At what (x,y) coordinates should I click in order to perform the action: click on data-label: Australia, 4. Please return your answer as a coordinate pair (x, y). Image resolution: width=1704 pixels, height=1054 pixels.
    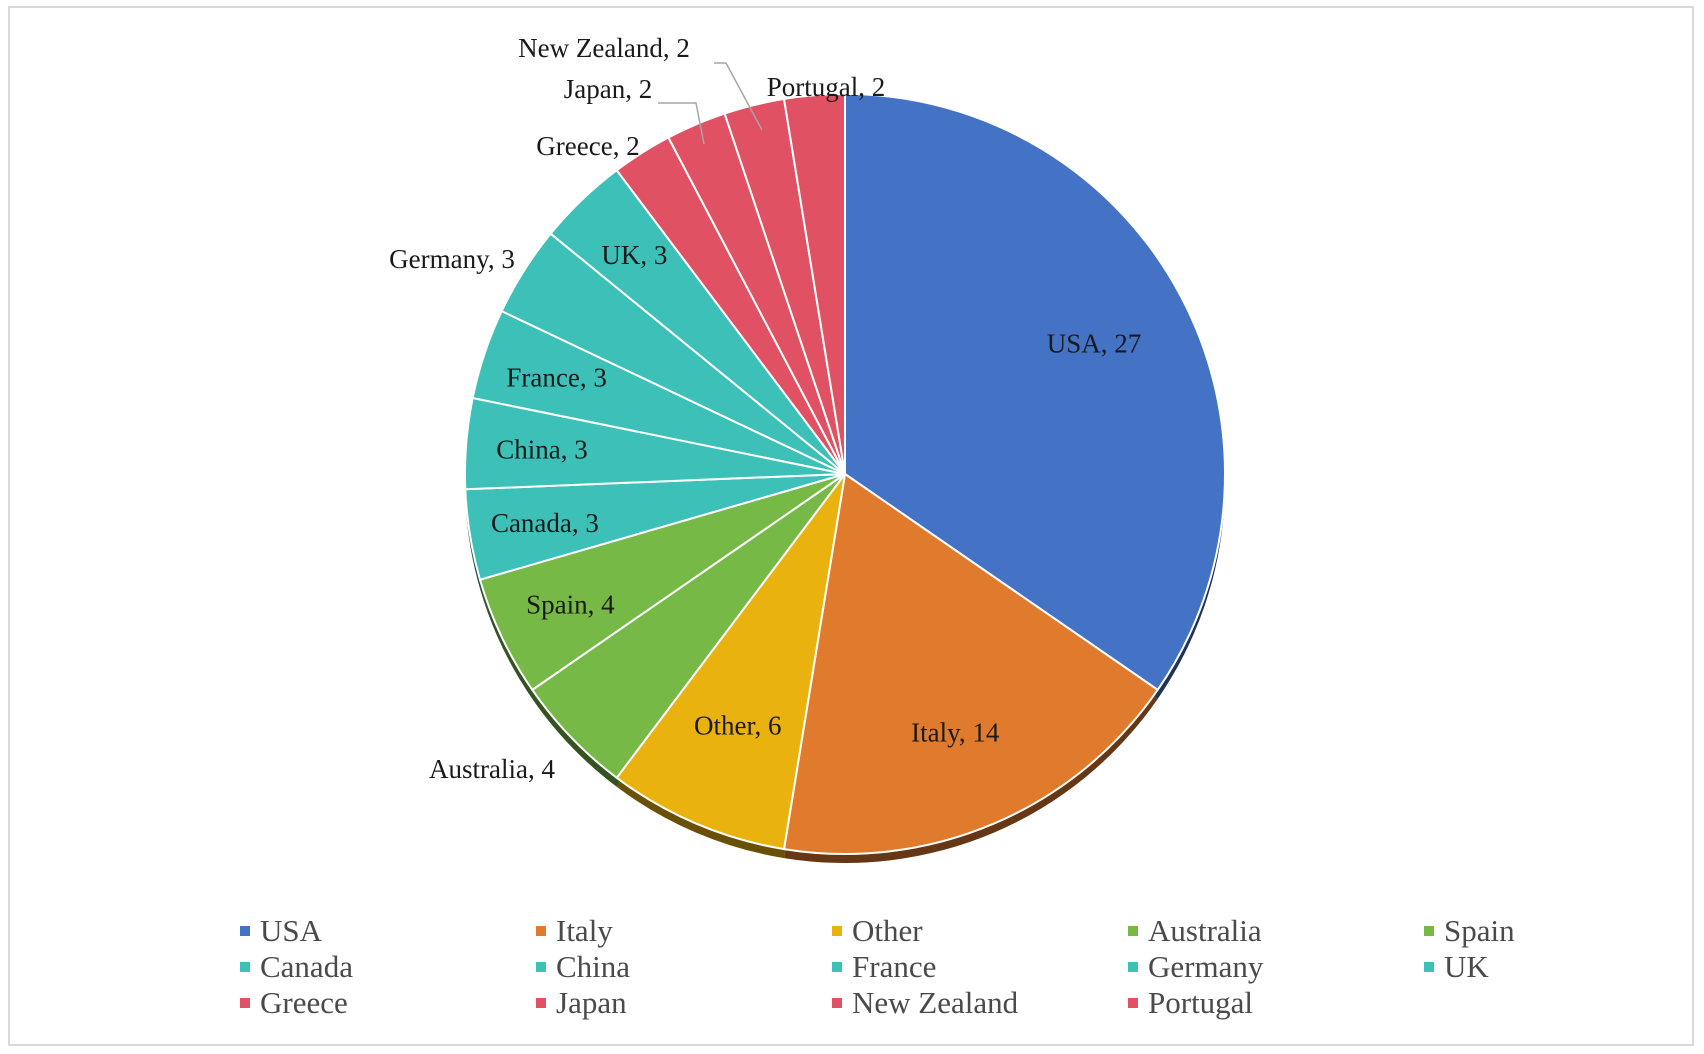
    Looking at the image, I should click on (492, 769).